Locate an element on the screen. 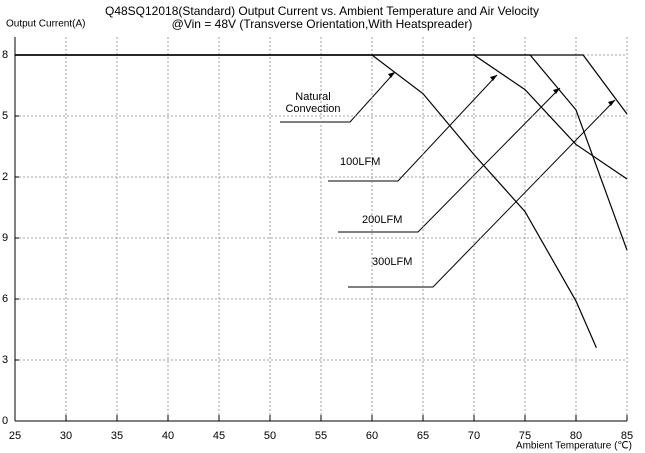 This screenshot has height=453, width=645. series-label: 100LFM is located at coordinates (360, 162).